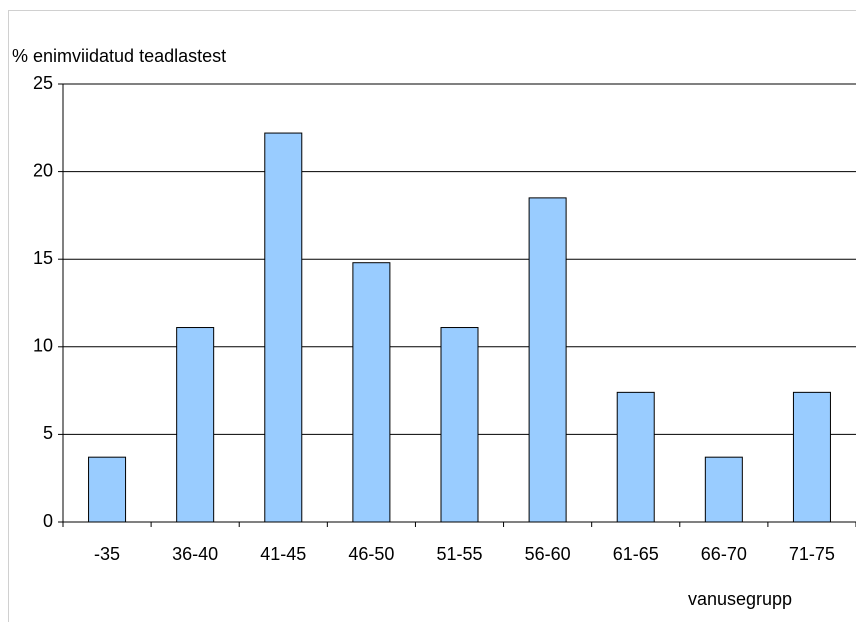 The width and height of the screenshot is (856, 622). Describe the element at coordinates (371, 554) in the screenshot. I see `x-tick-label: 46-50` at that location.